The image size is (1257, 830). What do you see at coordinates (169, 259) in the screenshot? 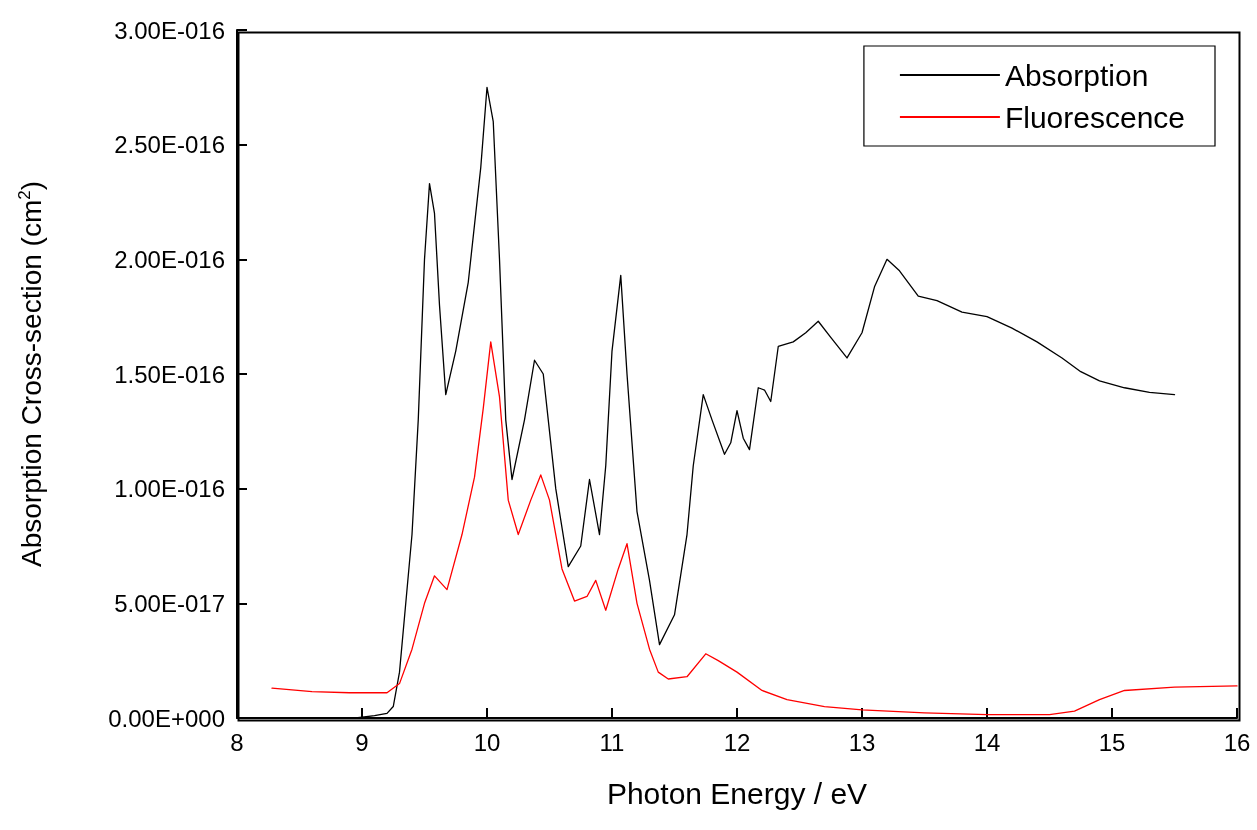
I see `y-tick-label: 2.00E-016` at bounding box center [169, 259].